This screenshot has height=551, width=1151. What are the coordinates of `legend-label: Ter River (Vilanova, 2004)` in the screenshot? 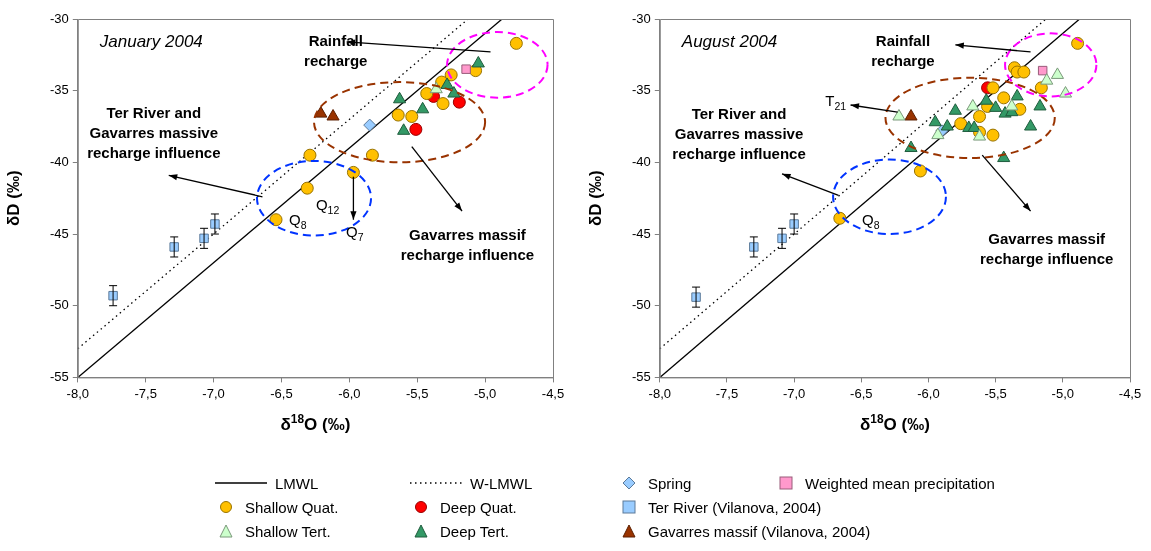 It's located at (735, 507).